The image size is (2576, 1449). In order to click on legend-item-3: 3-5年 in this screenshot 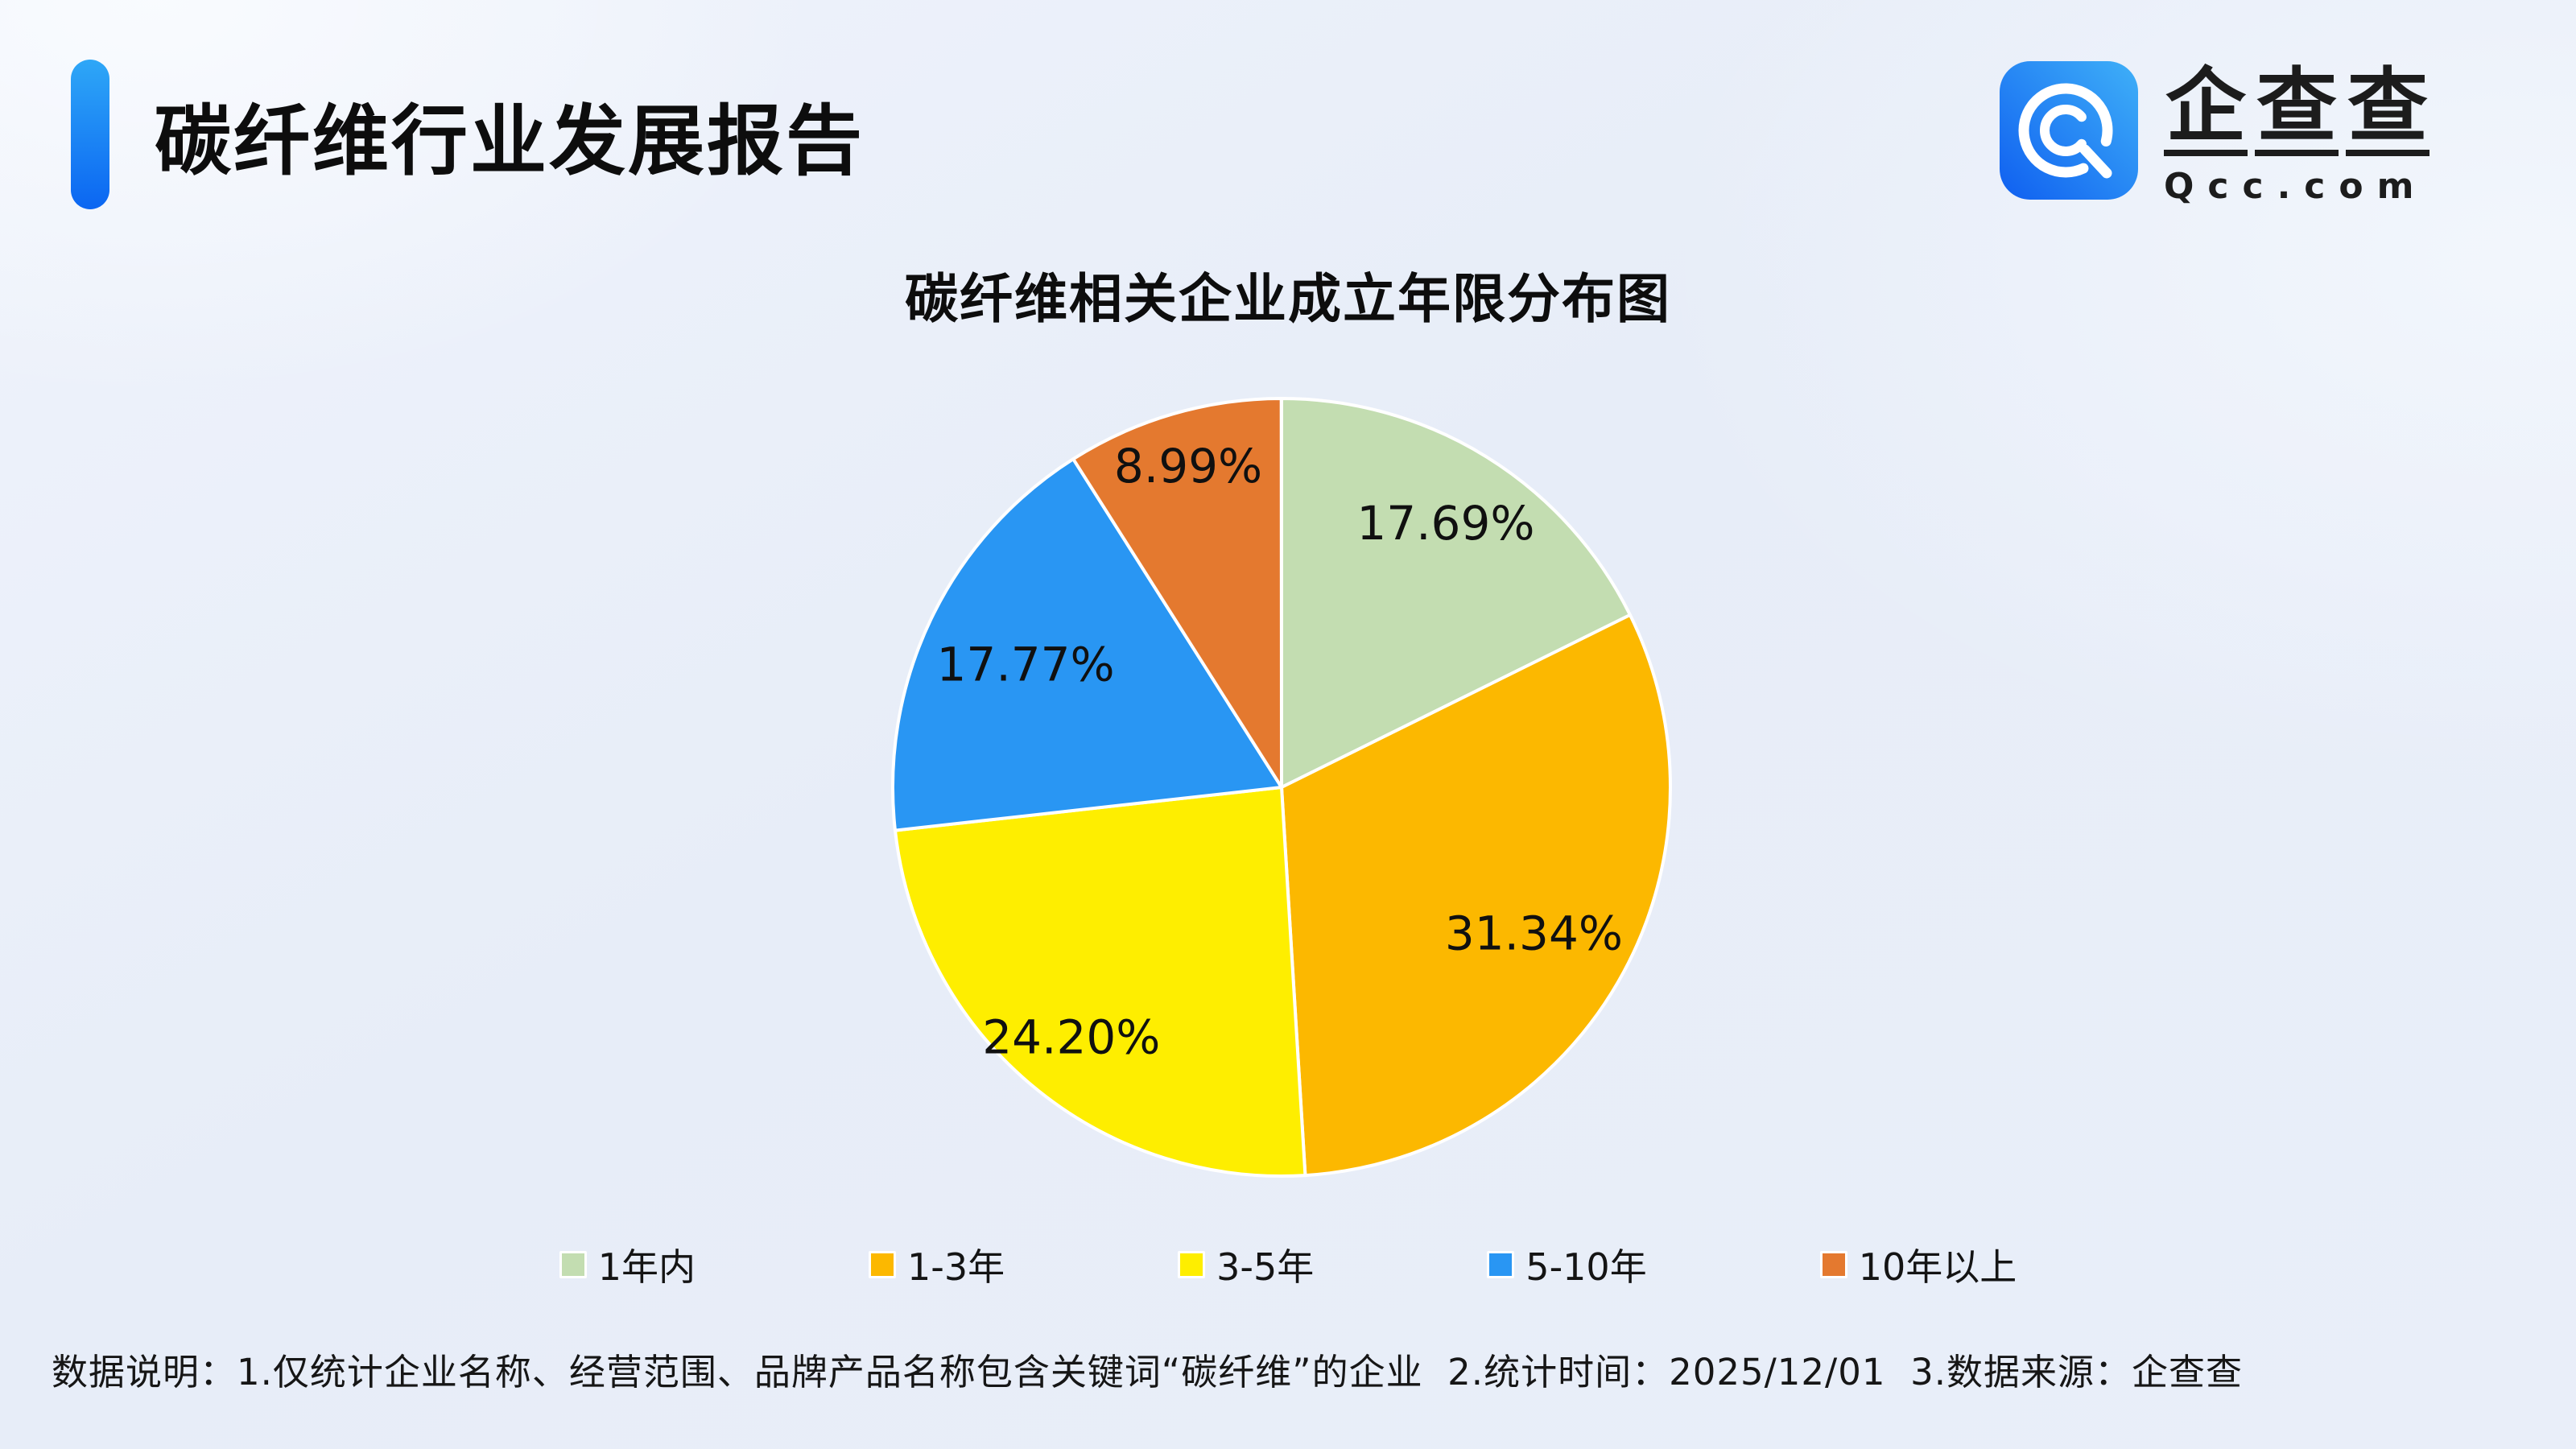, I will do `click(1246, 1264)`.